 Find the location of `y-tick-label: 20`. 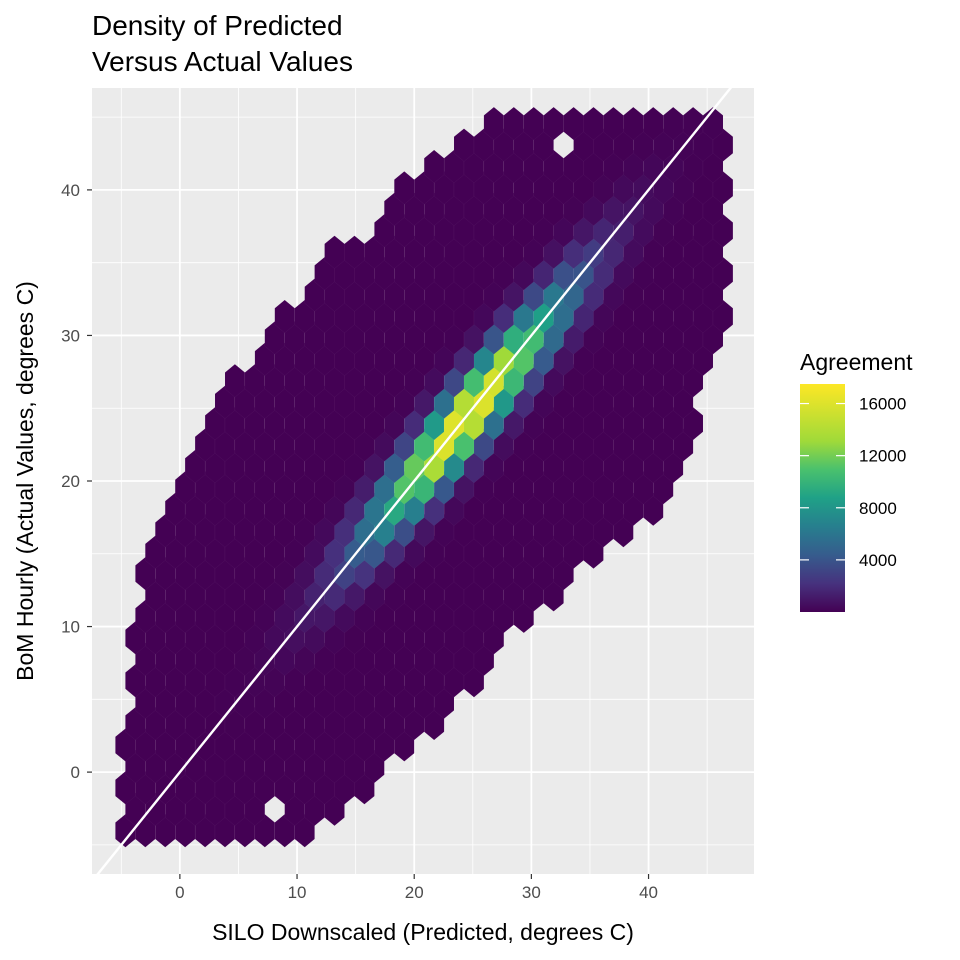

y-tick-label: 20 is located at coordinates (70, 481).